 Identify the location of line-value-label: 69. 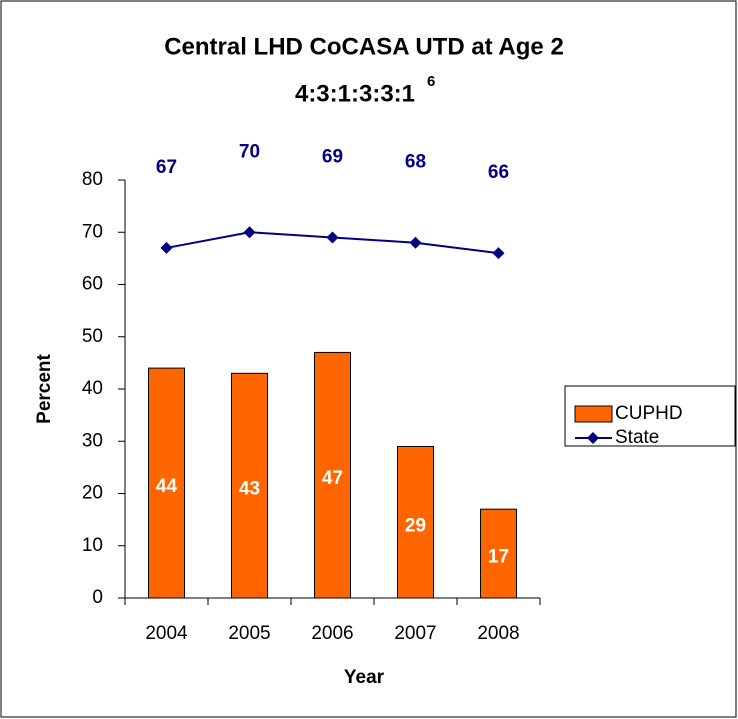
(332, 156).